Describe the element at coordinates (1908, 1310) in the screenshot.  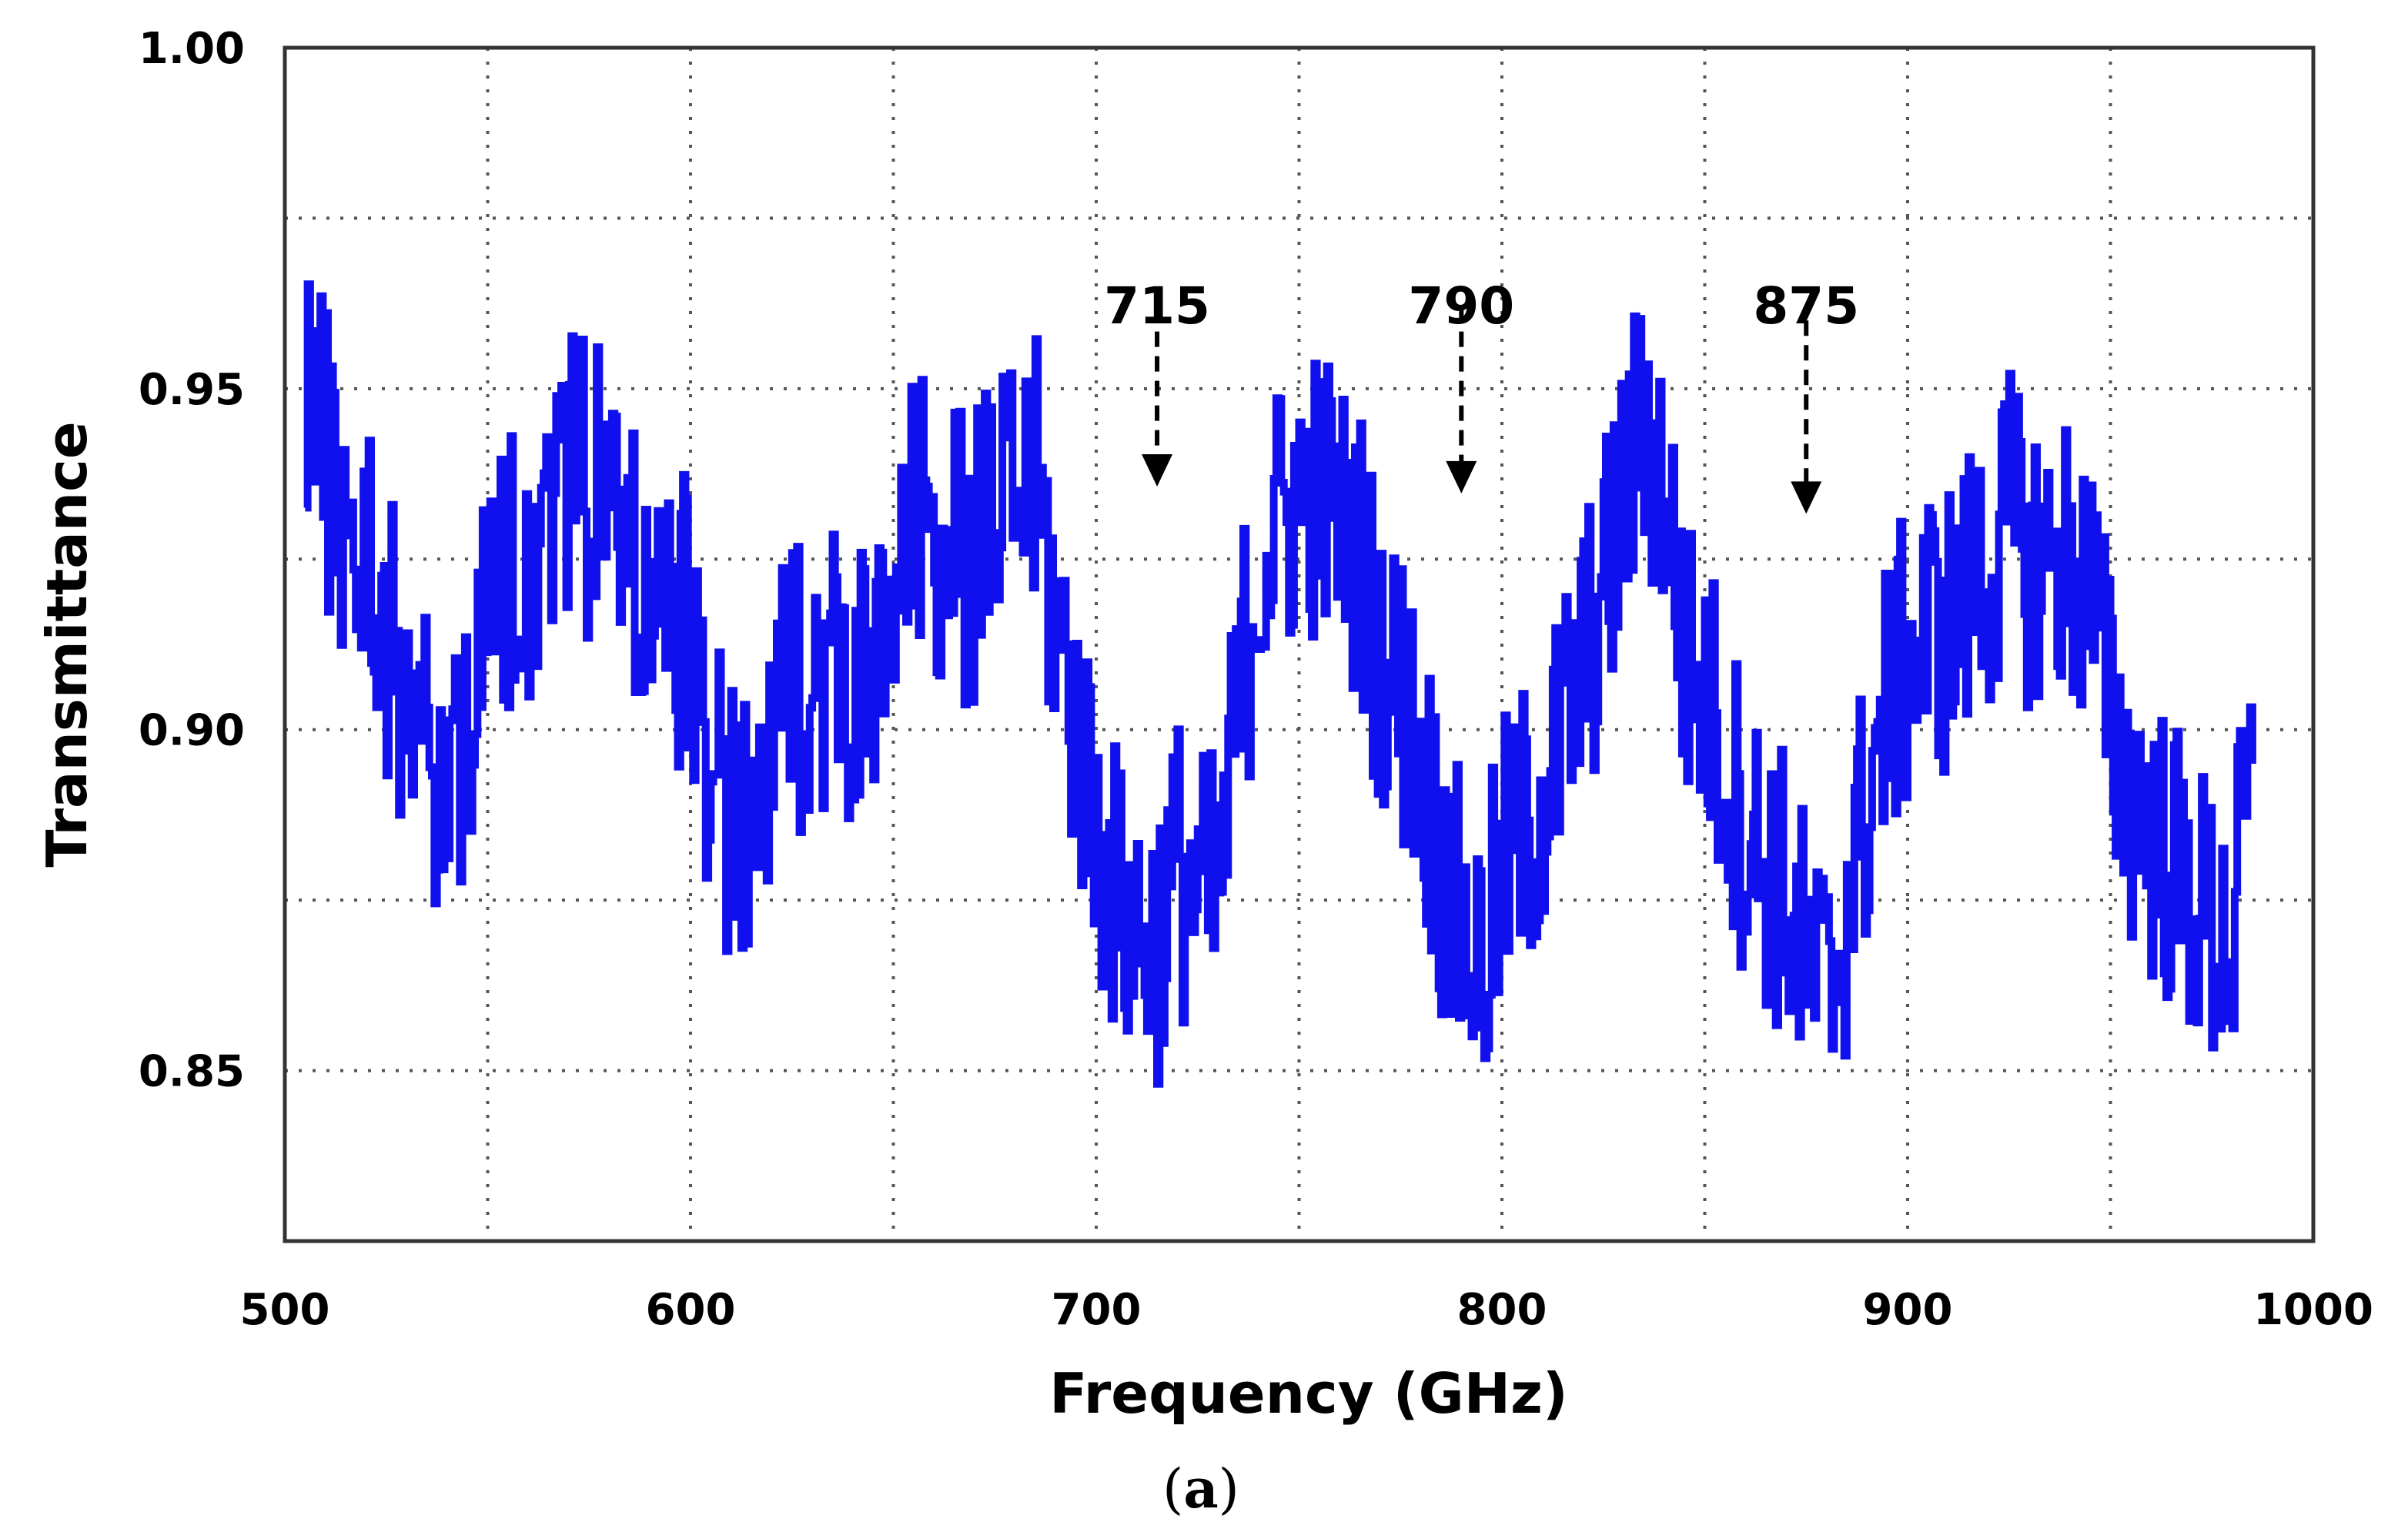
I see `x-tick-label: 900` at that location.